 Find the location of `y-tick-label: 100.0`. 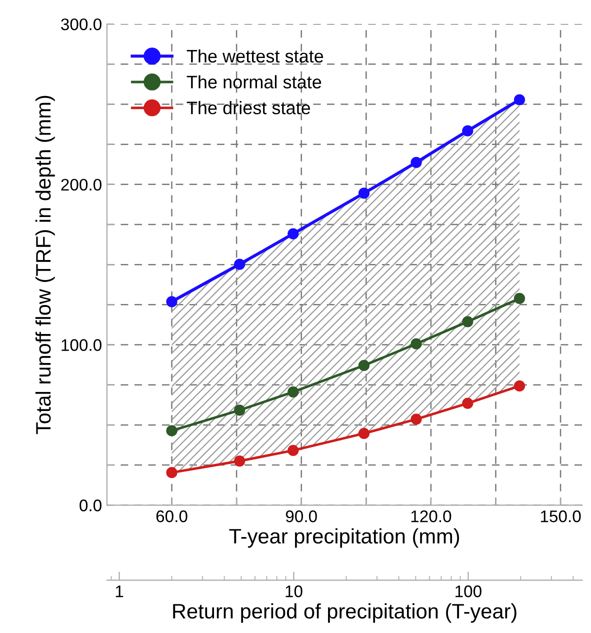

y-tick-label: 100.0 is located at coordinates (82, 345).